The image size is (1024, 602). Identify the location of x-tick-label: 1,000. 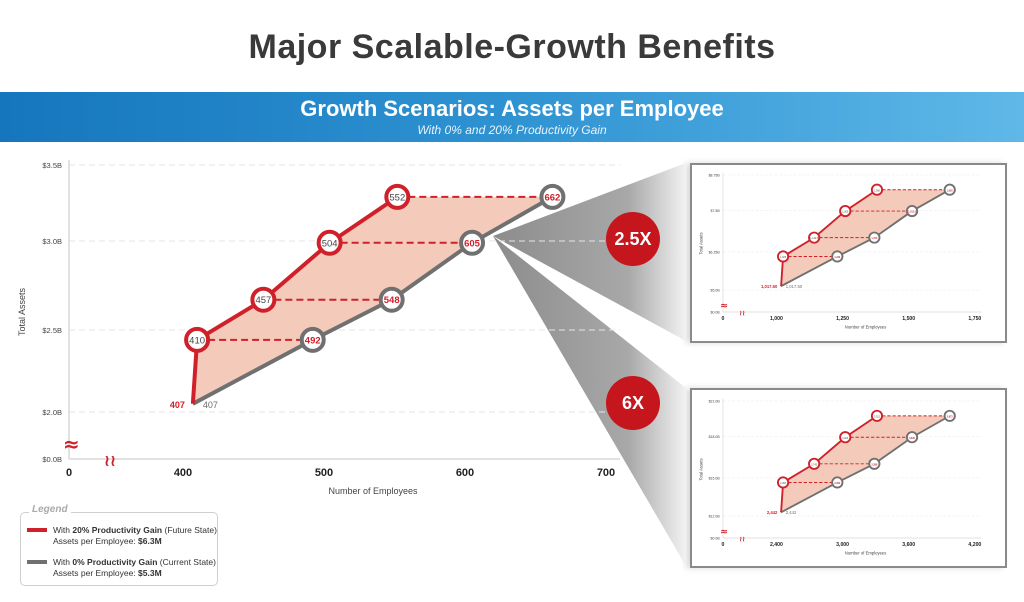
(776, 319).